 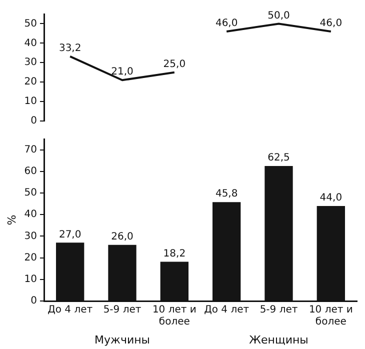 I want to click on data-label: 45,8, so click(x=226, y=194).